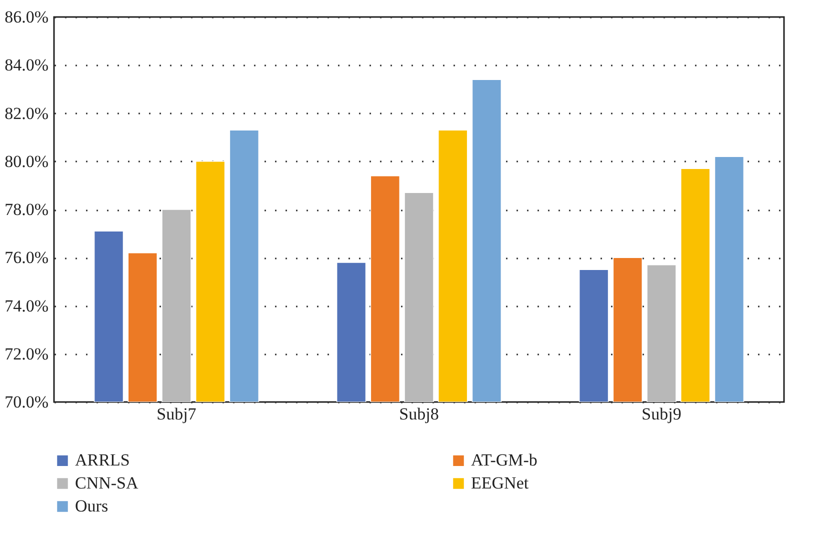 This screenshot has width=821, height=535. I want to click on legend-label: CNN-SA, so click(107, 483).